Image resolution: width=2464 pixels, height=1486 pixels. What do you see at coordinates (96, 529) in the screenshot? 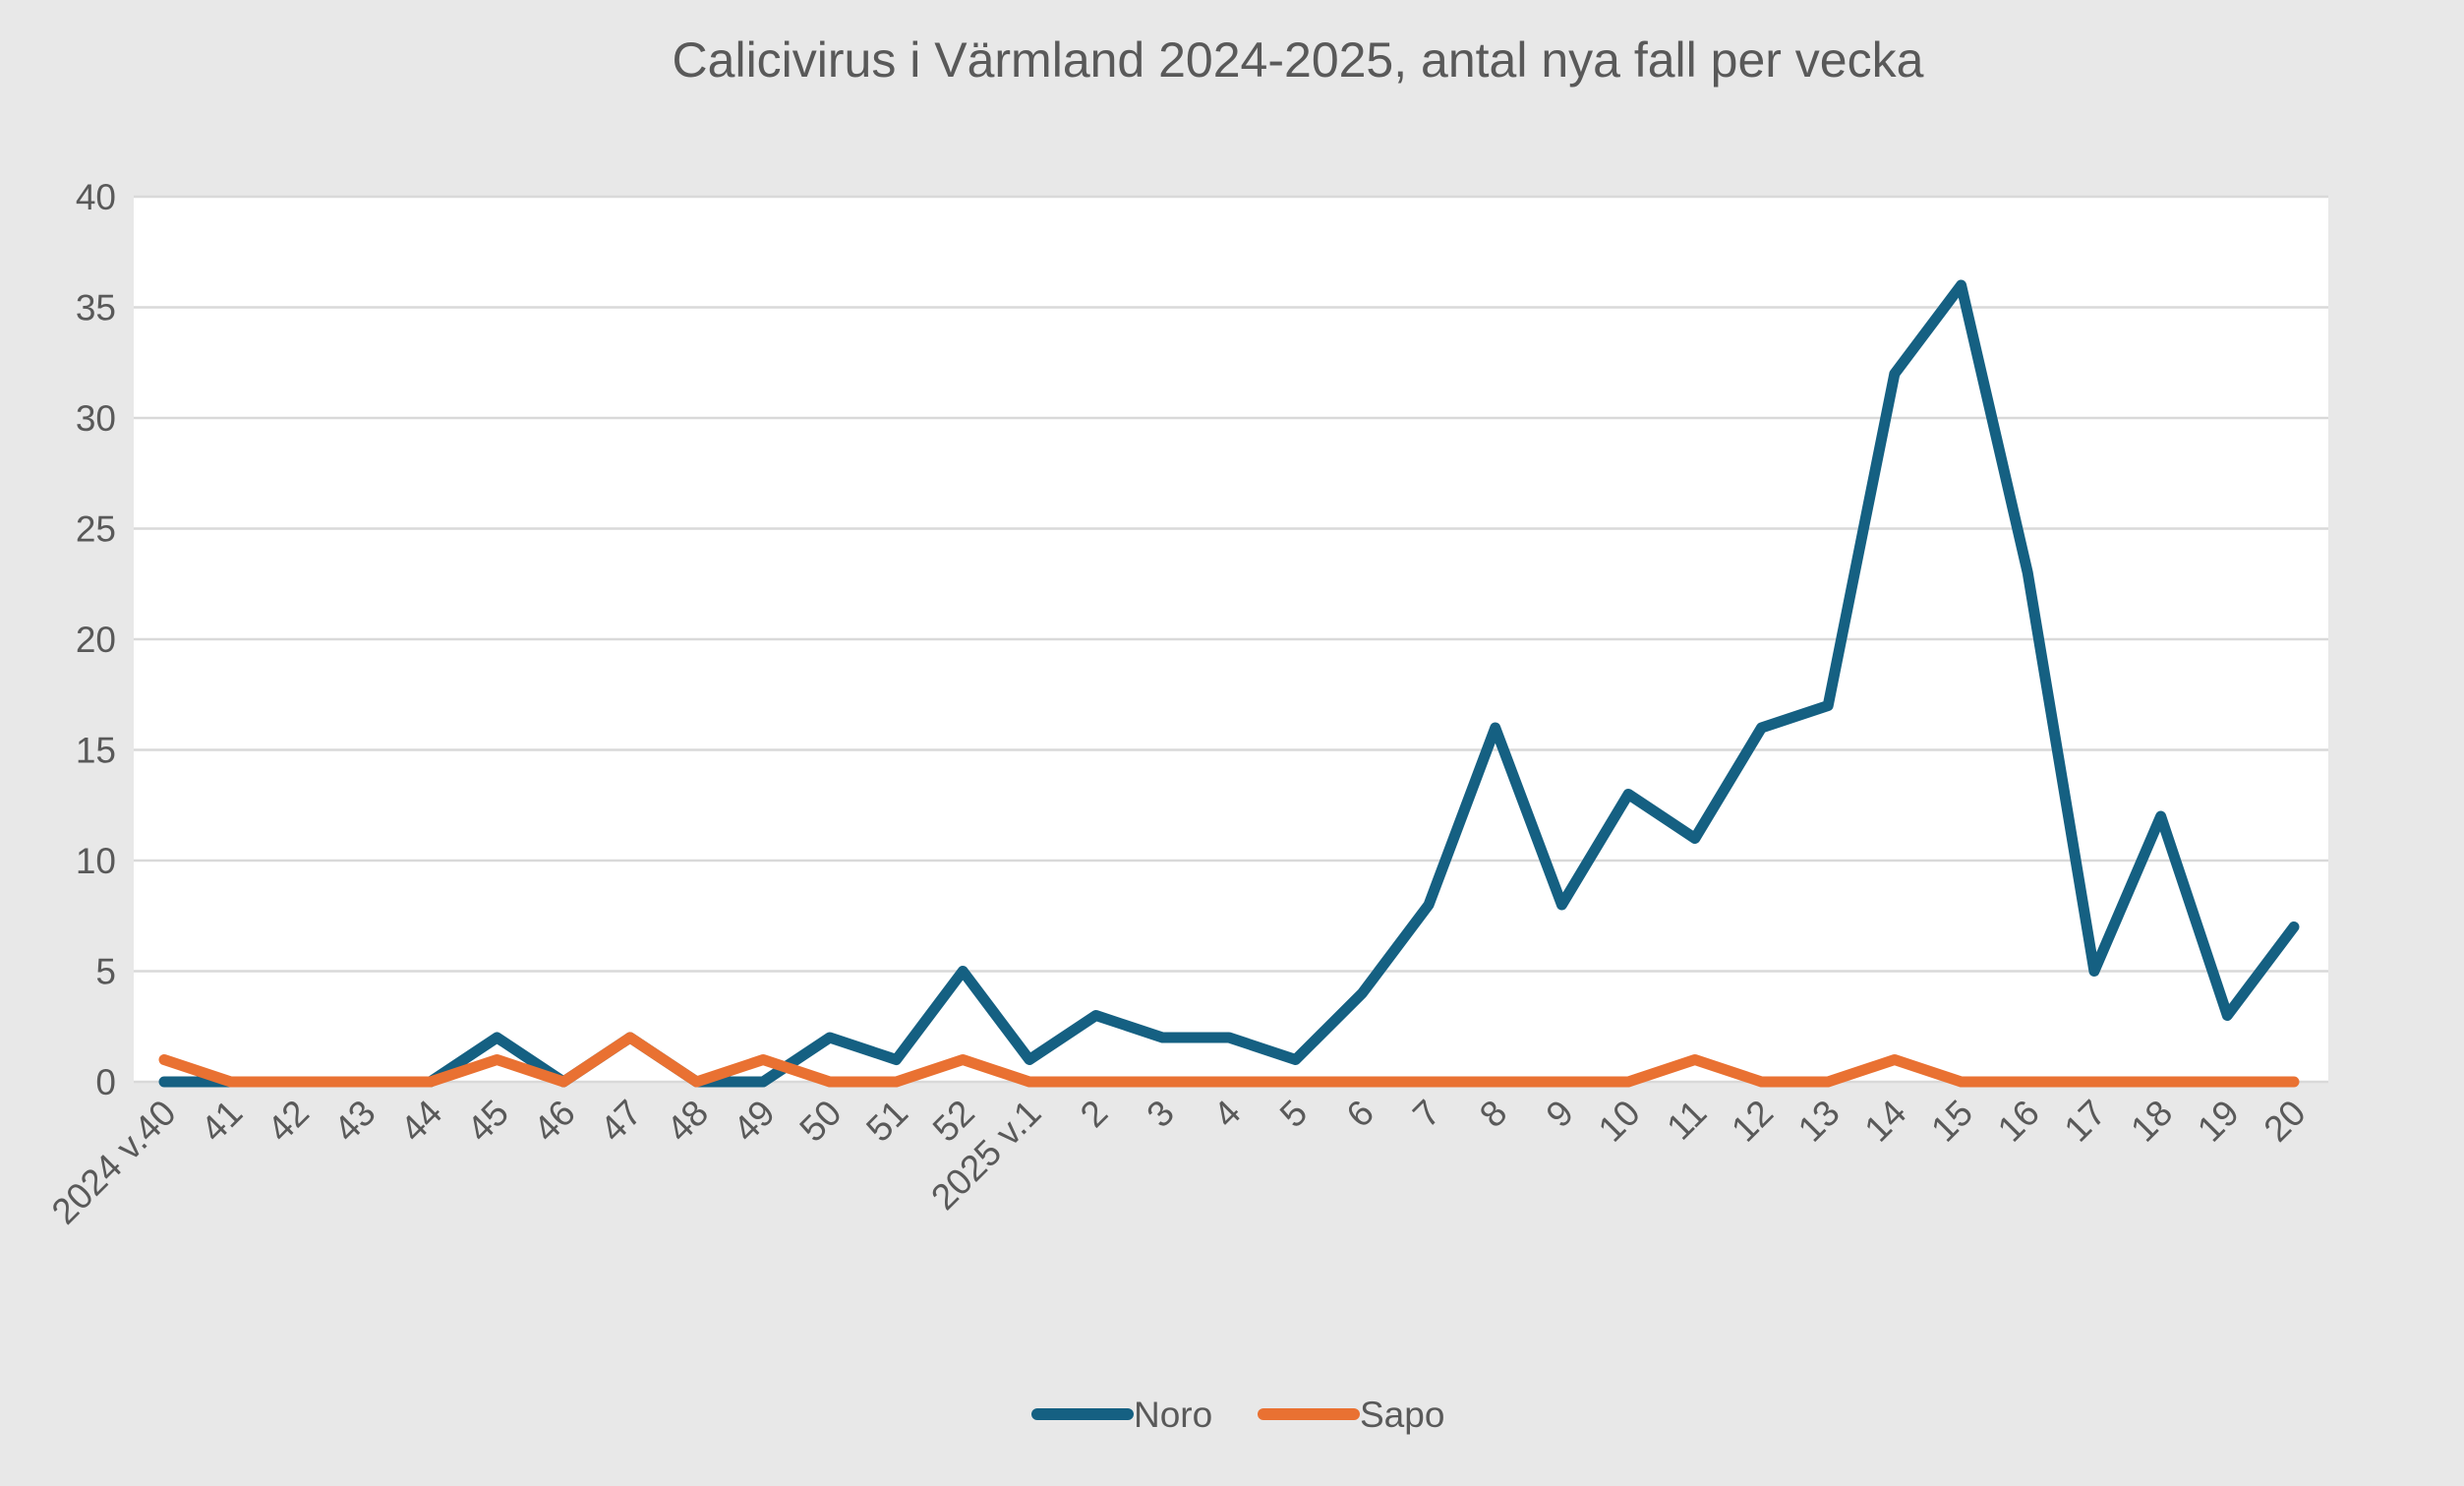
I see `y-tick-label-25: 25` at bounding box center [96, 529].